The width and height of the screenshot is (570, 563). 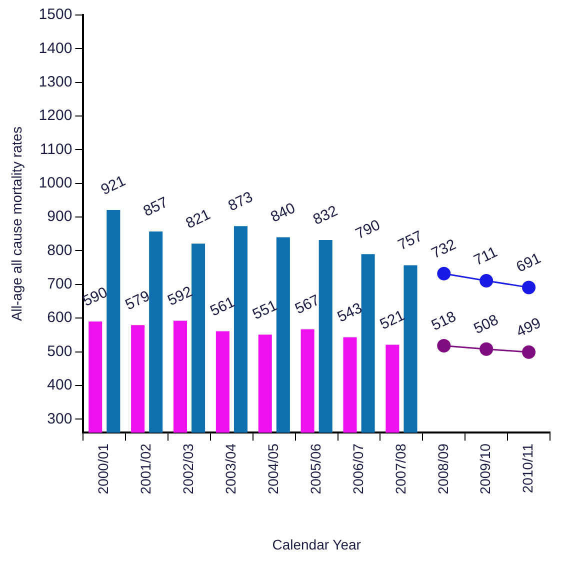 What do you see at coordinates (146, 468) in the screenshot?
I see `x-tick-label: 2001/02` at bounding box center [146, 468].